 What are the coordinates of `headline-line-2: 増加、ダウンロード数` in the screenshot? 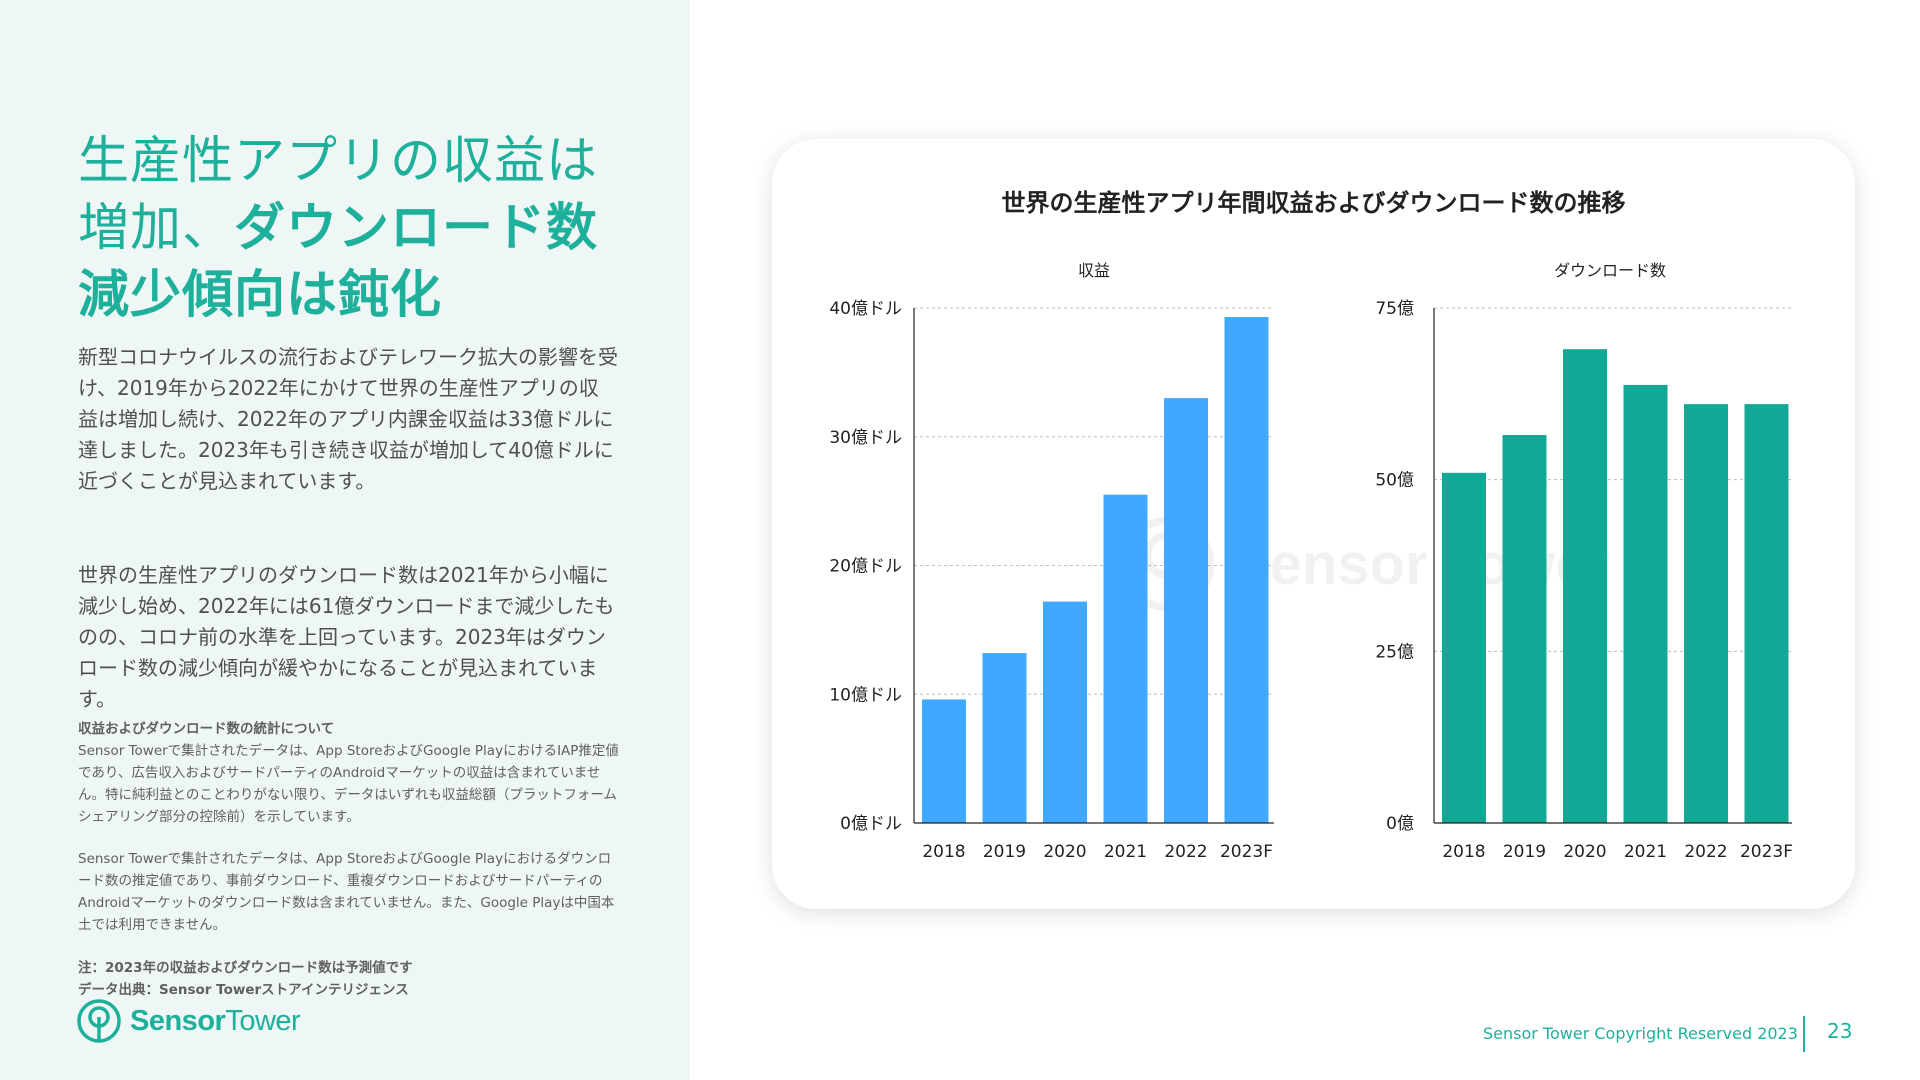 It's located at (368, 228).